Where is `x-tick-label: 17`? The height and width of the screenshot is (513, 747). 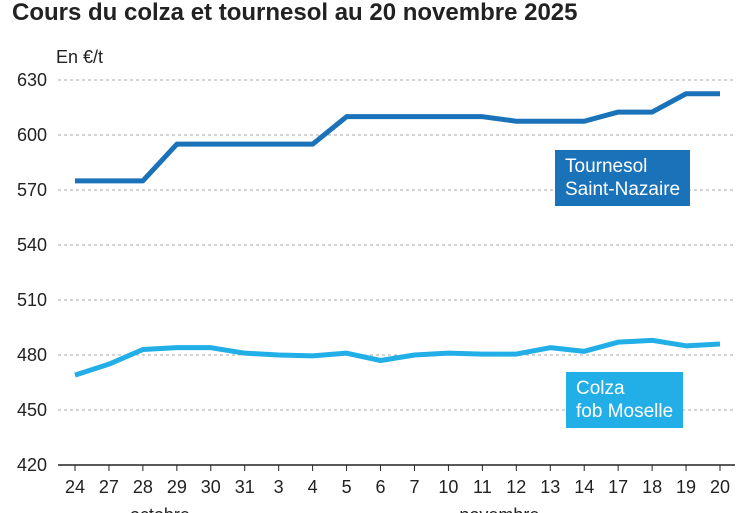 x-tick-label: 17 is located at coordinates (618, 487).